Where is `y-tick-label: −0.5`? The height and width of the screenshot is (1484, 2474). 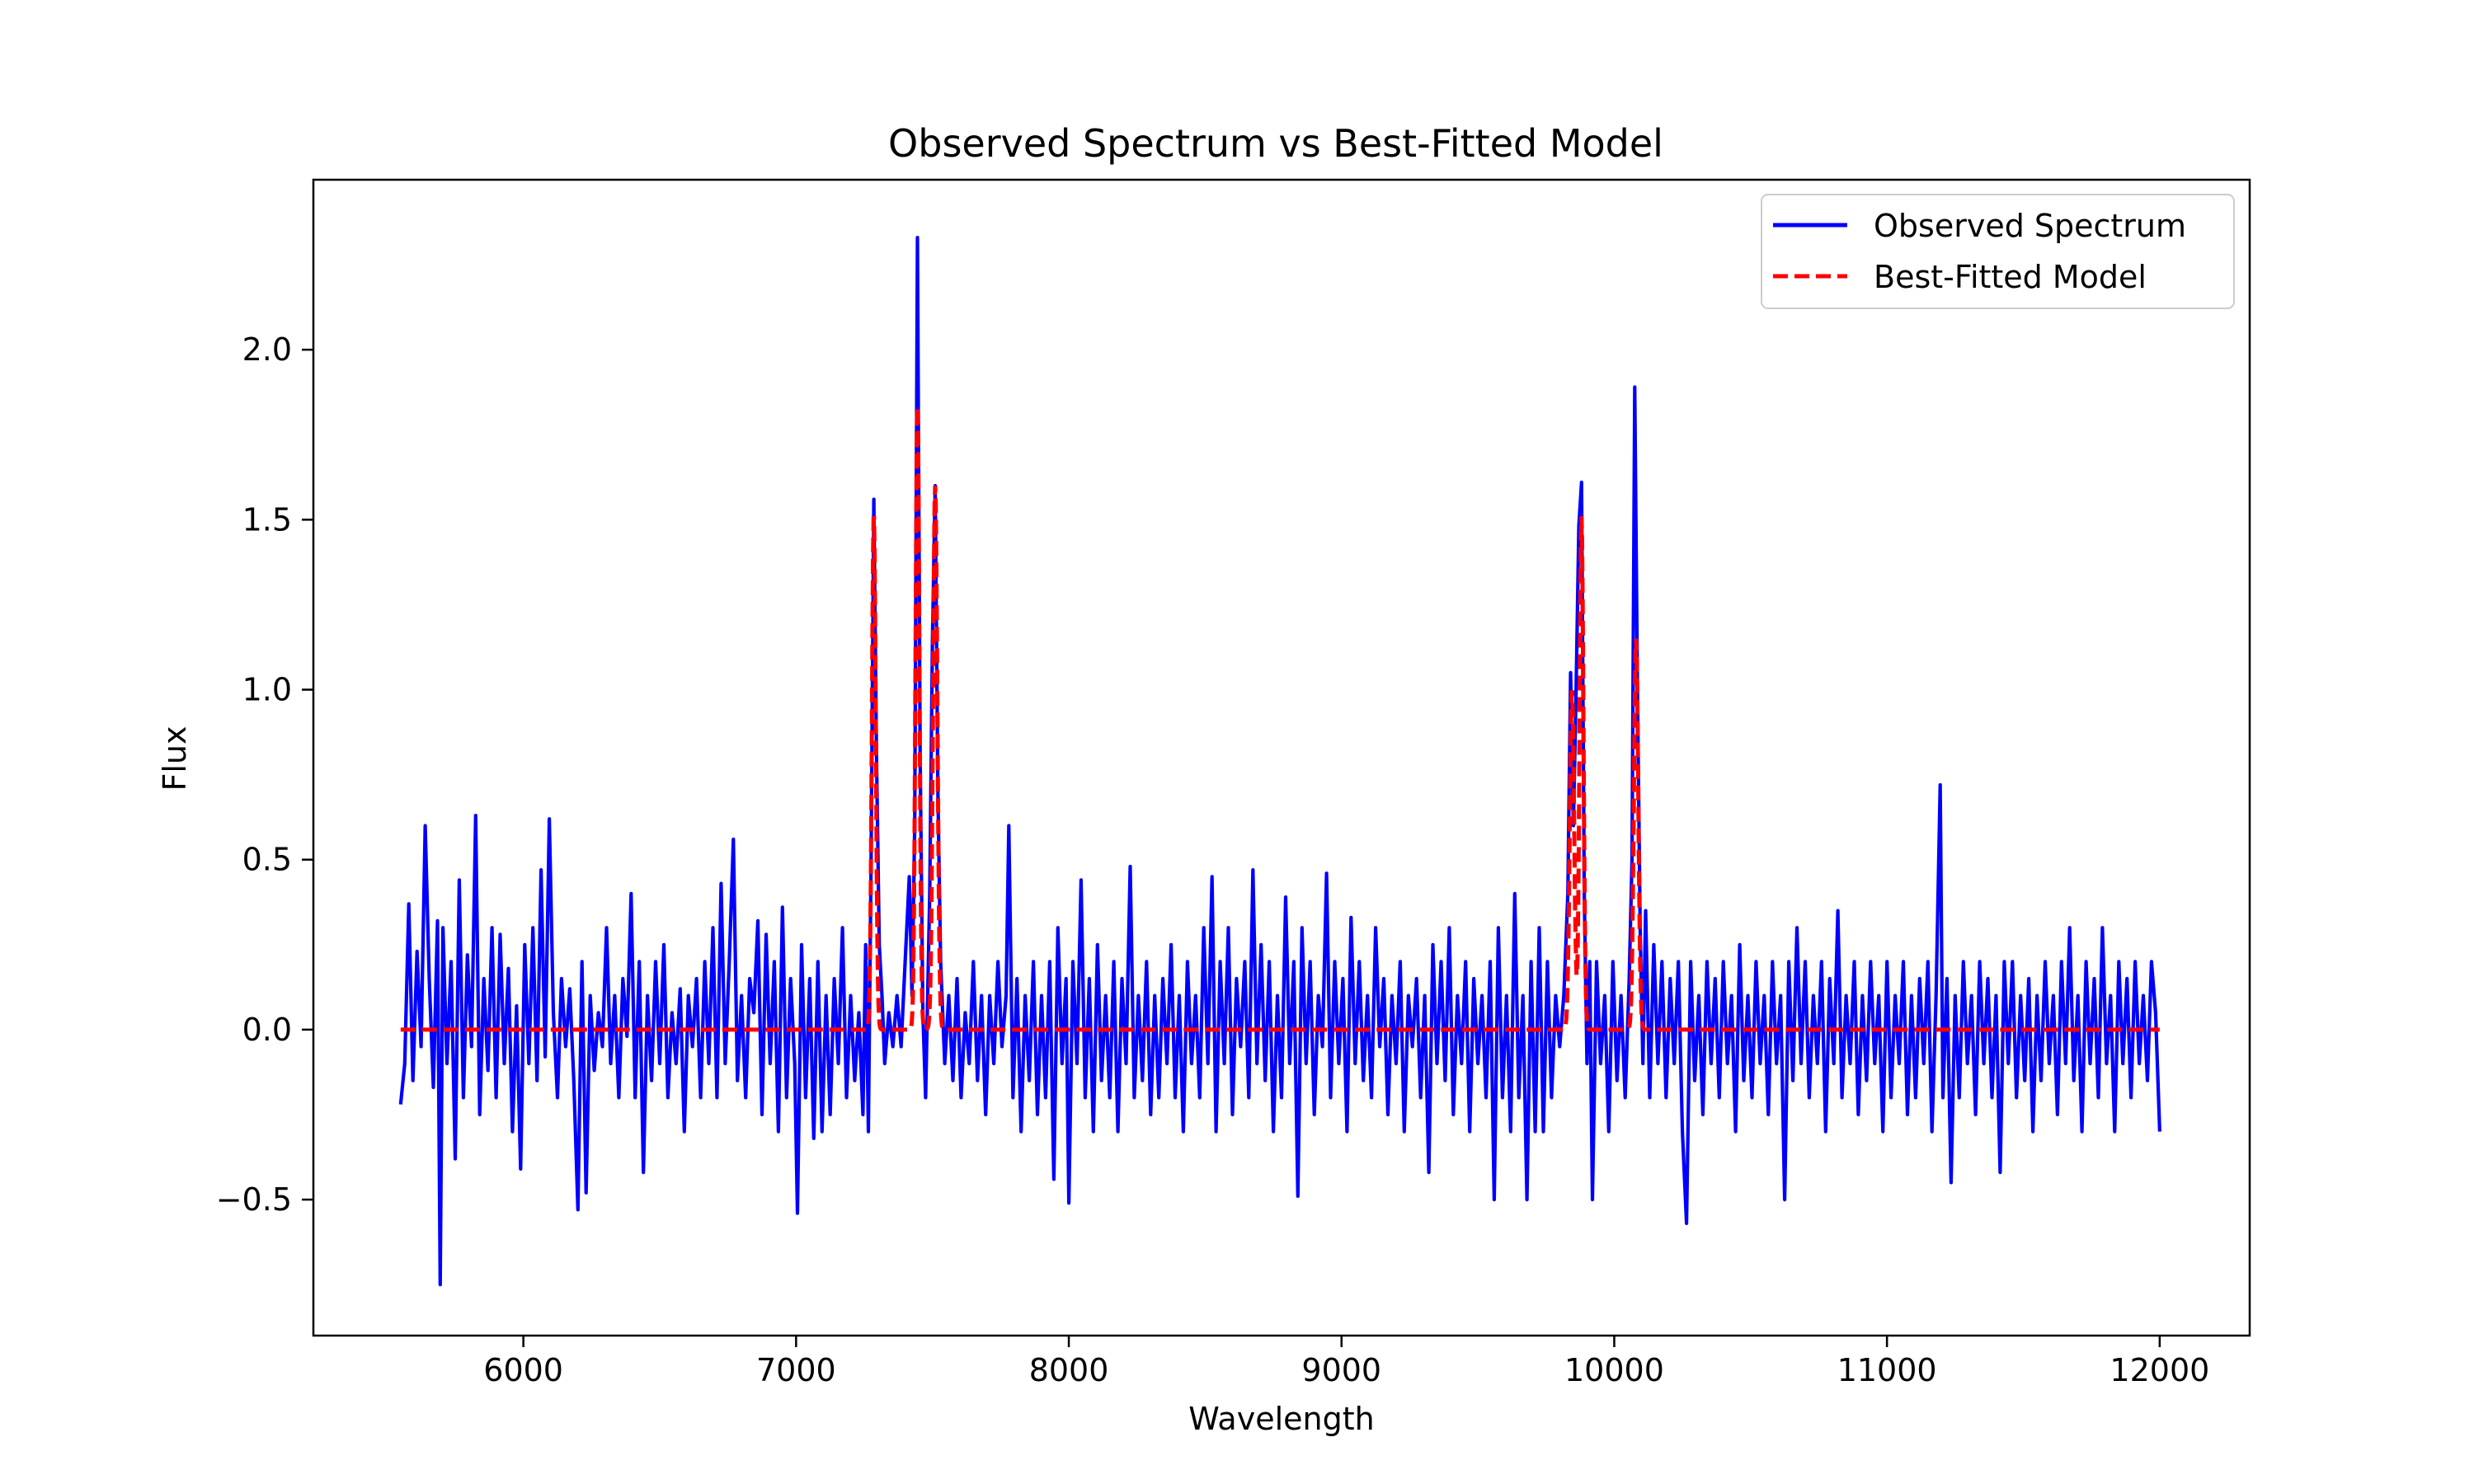
y-tick-label: −0.5 is located at coordinates (254, 1199).